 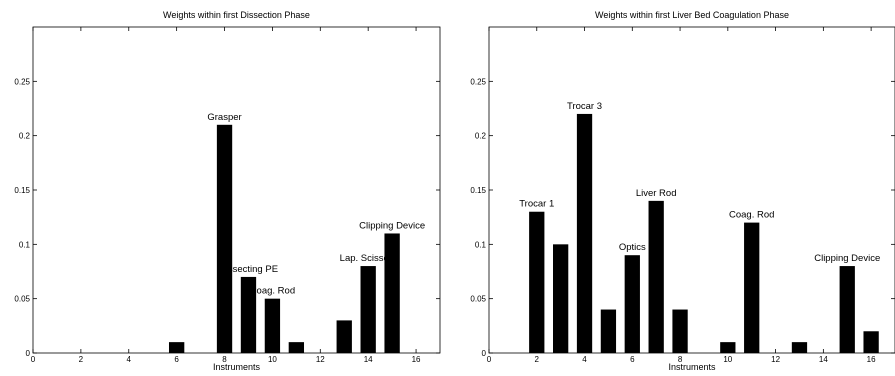 What do you see at coordinates (236, 15) in the screenshot?
I see `chart-title: Weights within first Dissection Phase` at bounding box center [236, 15].